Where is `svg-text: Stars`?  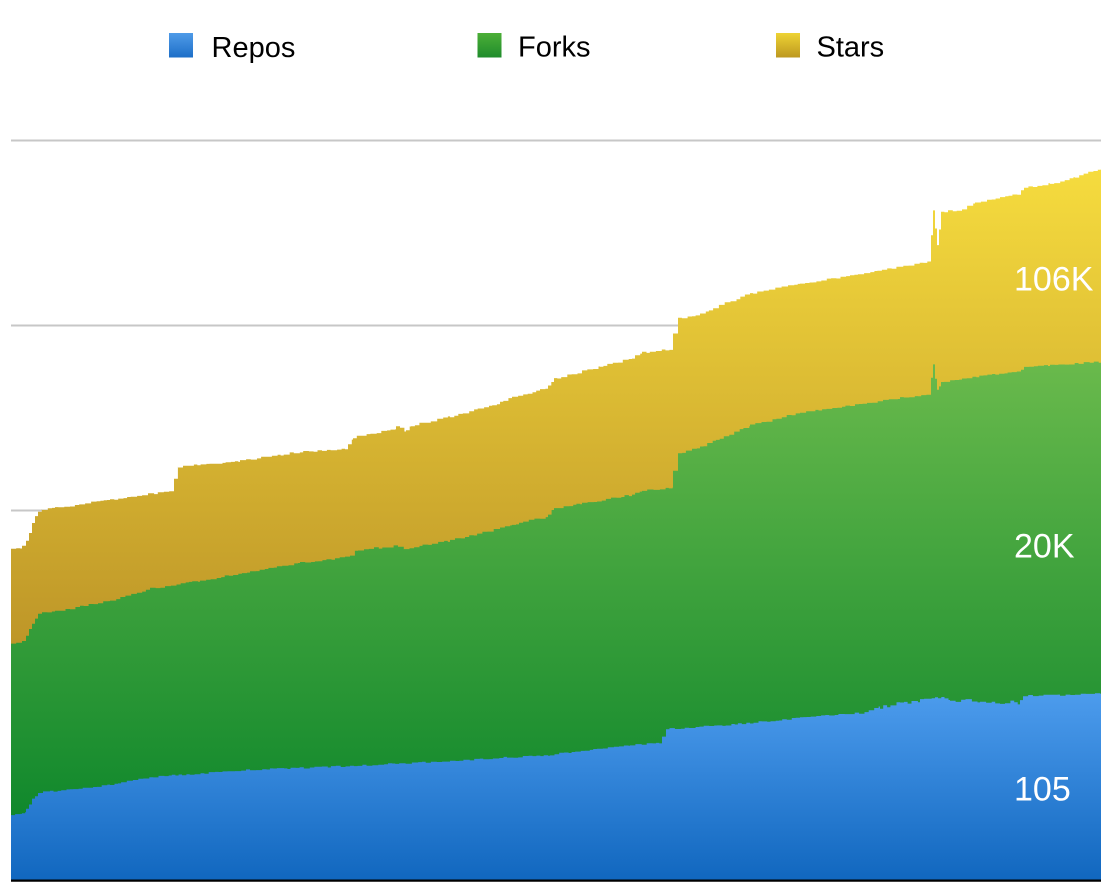
svg-text: Stars is located at coordinates (851, 48).